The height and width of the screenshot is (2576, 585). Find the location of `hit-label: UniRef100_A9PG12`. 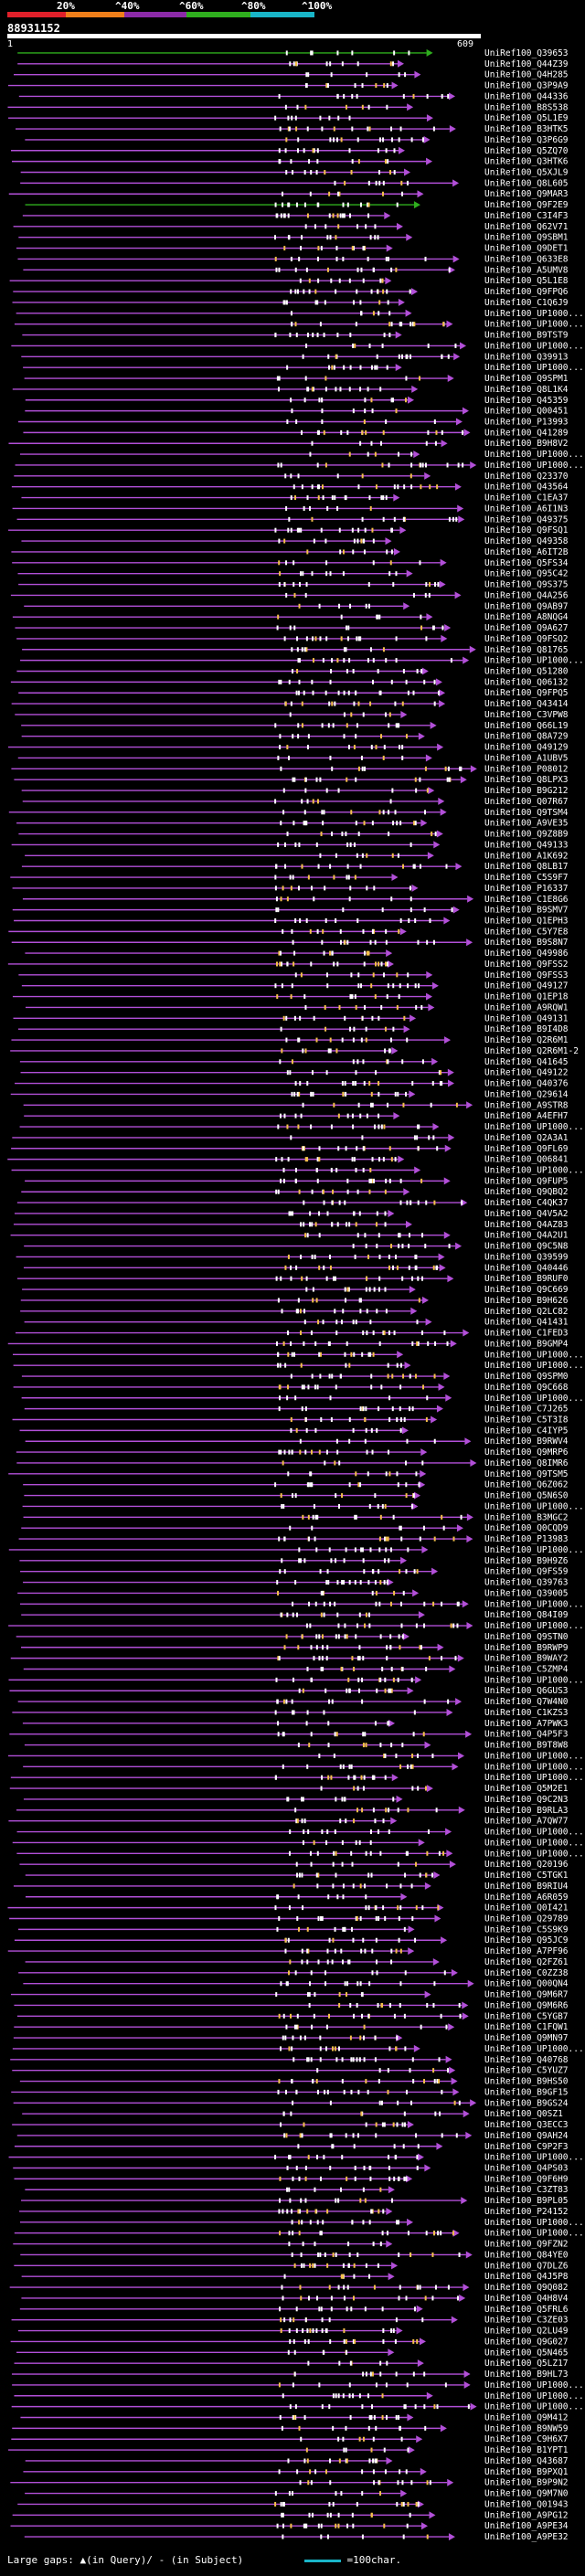

hit-label: UniRef100_A9PG12 is located at coordinates (527, 2515).